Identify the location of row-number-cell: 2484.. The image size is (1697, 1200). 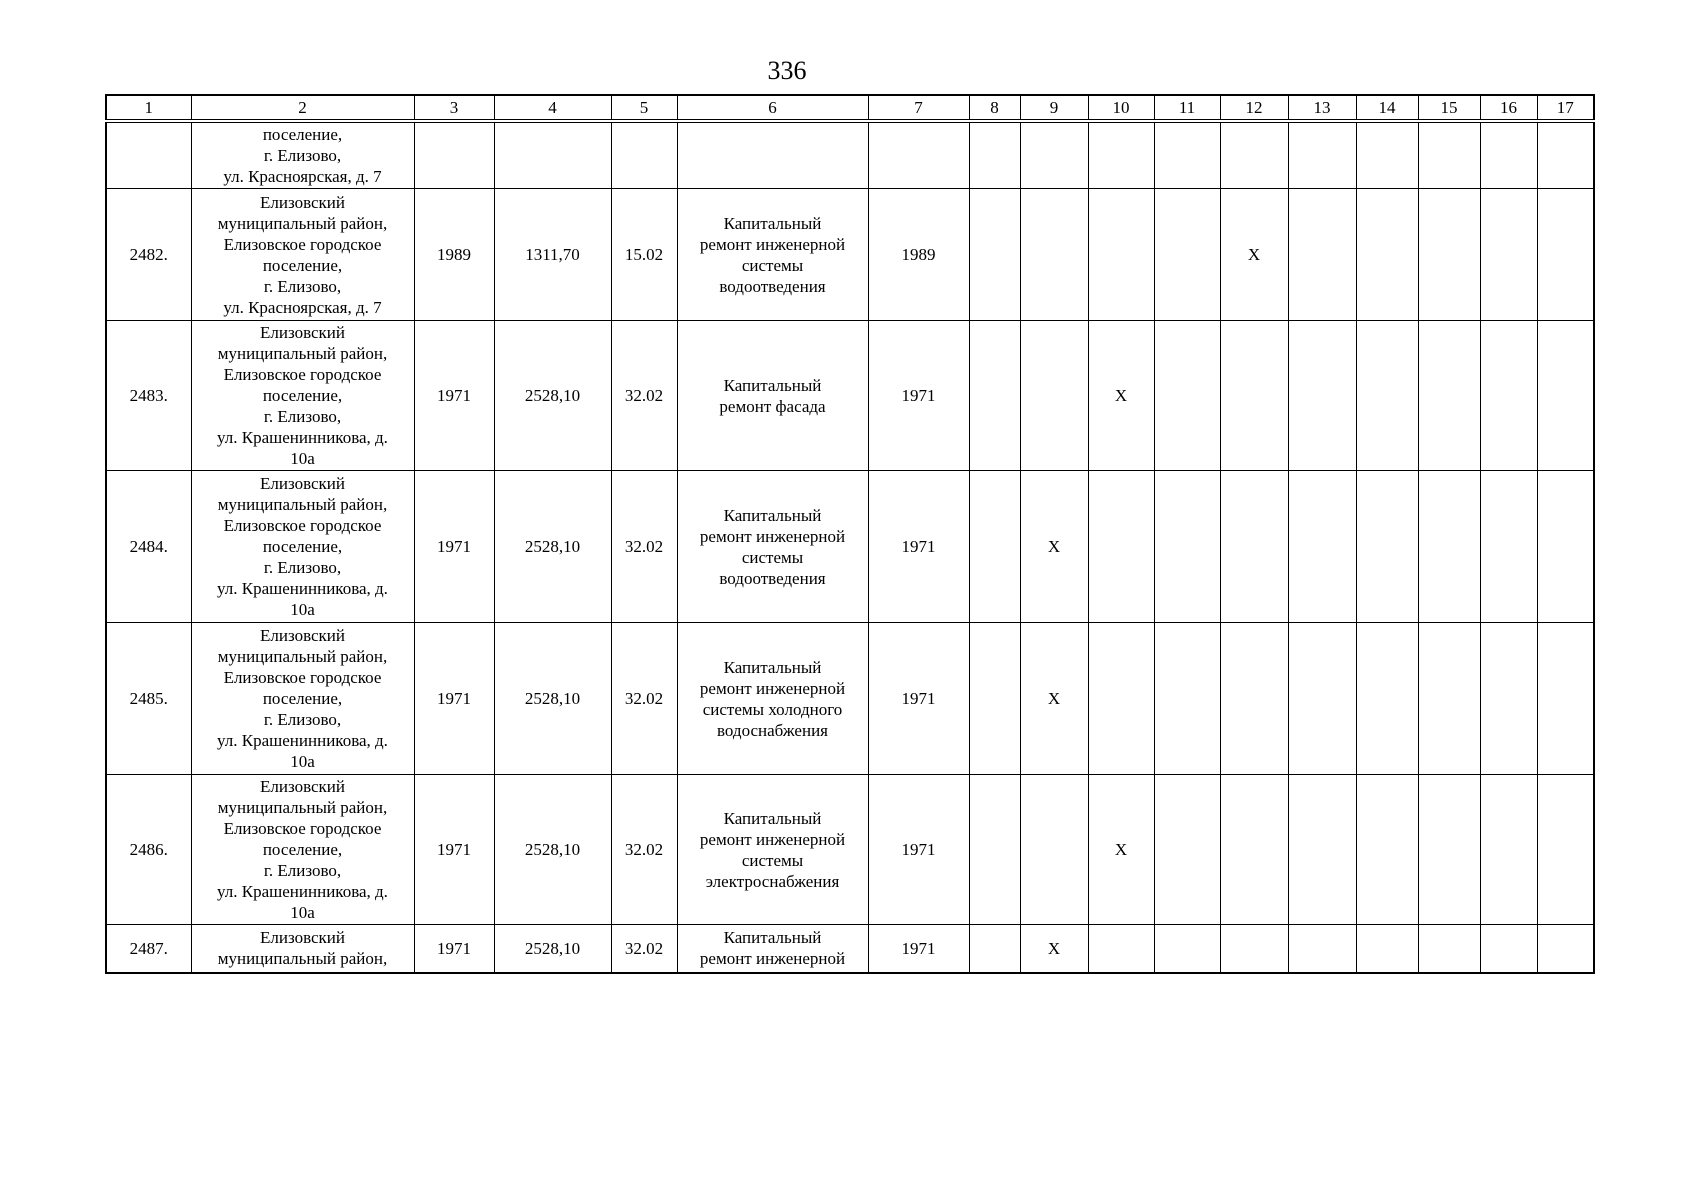
(148, 546).